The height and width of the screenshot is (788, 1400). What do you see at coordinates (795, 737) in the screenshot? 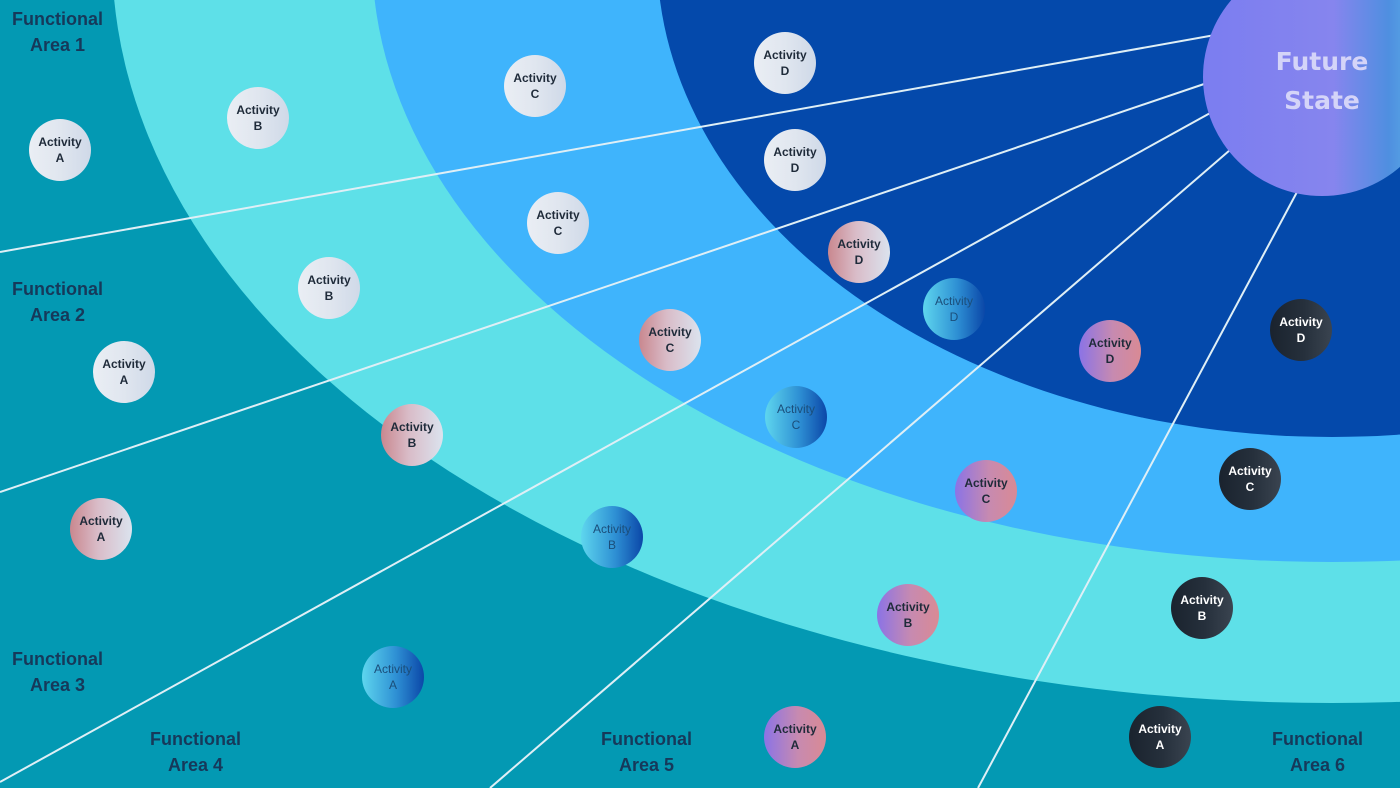
I see `activity-a-area-5-node: Activity A` at bounding box center [795, 737].